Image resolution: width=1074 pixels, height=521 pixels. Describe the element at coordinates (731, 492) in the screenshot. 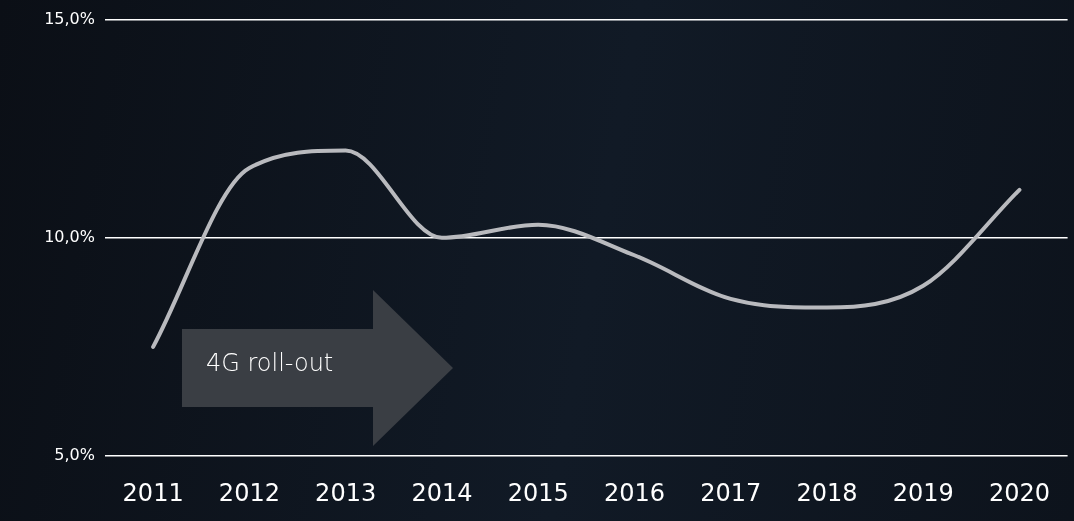

I see `x-tick-label: 2017` at that location.